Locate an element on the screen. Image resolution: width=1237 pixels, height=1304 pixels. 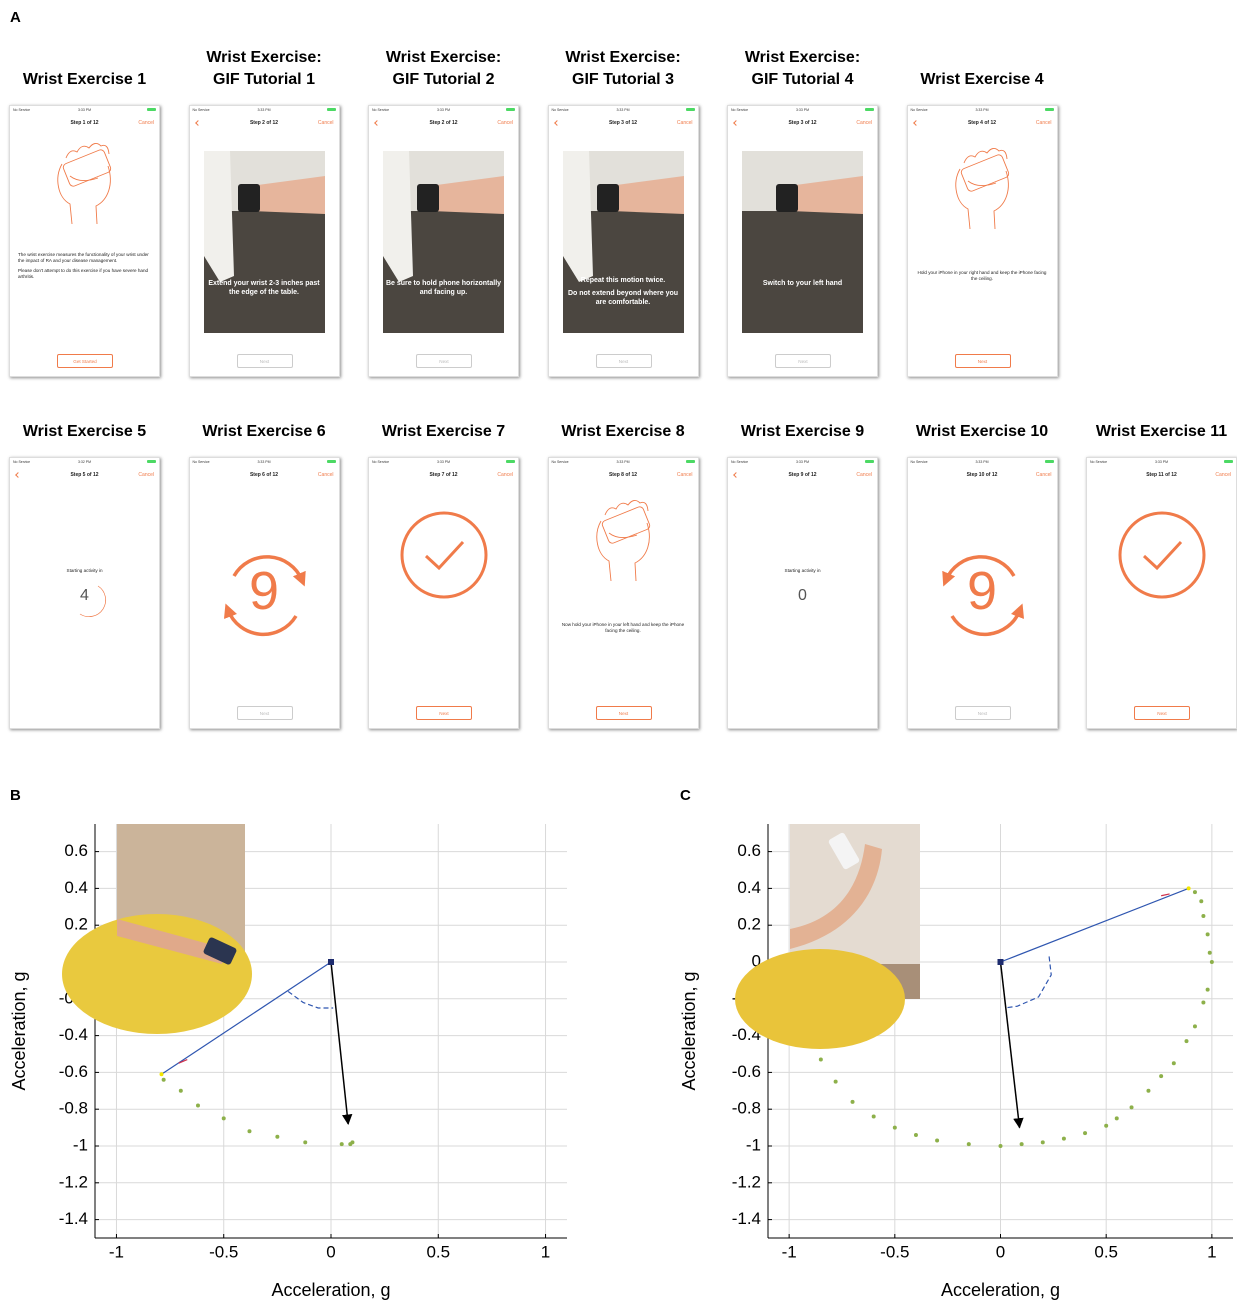
inset-photo is located at coordinates (157, 929).